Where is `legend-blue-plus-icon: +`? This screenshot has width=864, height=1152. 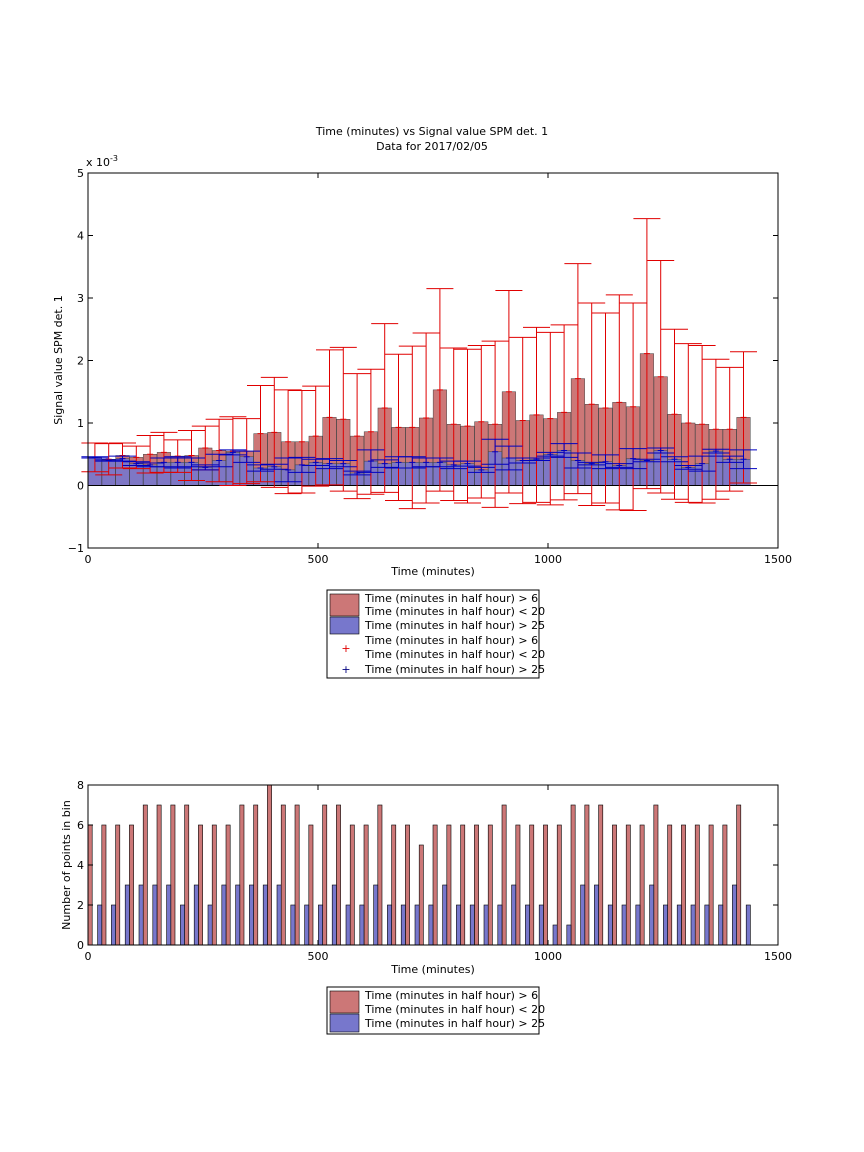
legend-blue-plus-icon: + is located at coordinates (345, 669).